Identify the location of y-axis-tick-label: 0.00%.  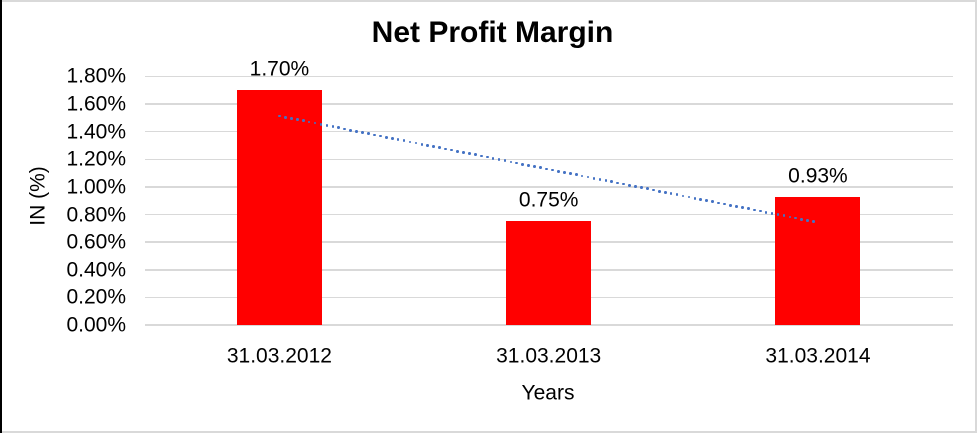
(96, 325).